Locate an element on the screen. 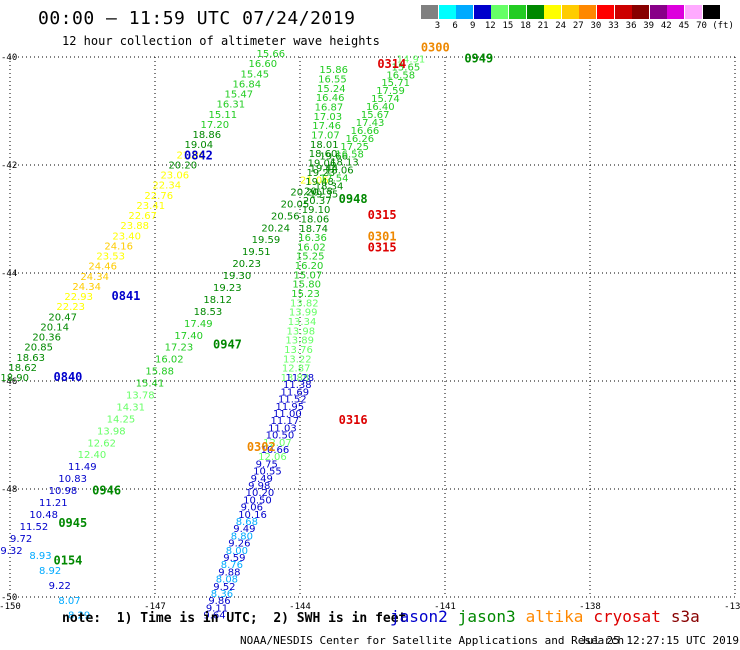 The width and height of the screenshot is (740, 650). scale-label: 3 is located at coordinates (437, 26).